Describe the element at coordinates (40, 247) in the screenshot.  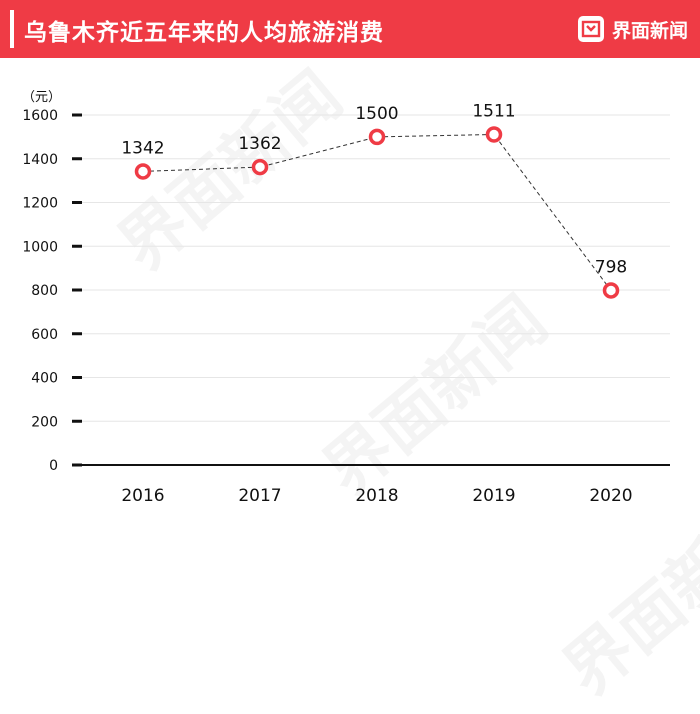
I see `y-tick-label: 1000` at that location.